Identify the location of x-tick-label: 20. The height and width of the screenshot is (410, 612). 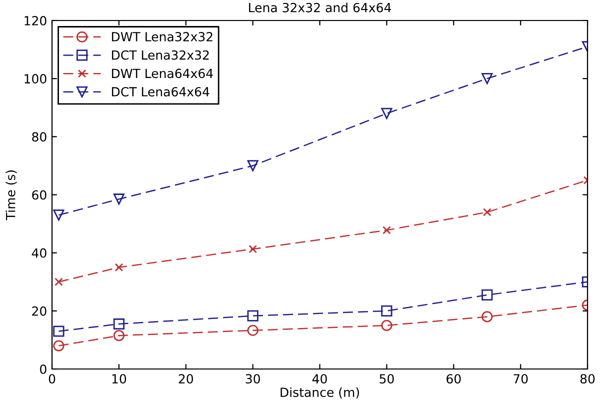
(186, 379).